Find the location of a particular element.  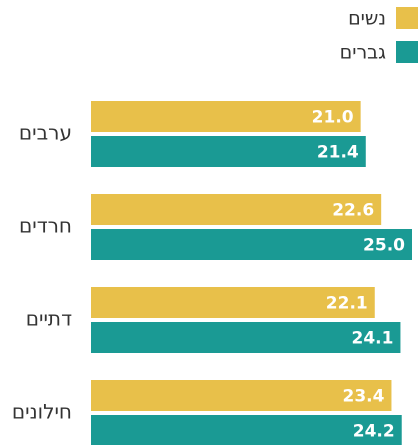

value-label: 24.1 is located at coordinates (372, 339).